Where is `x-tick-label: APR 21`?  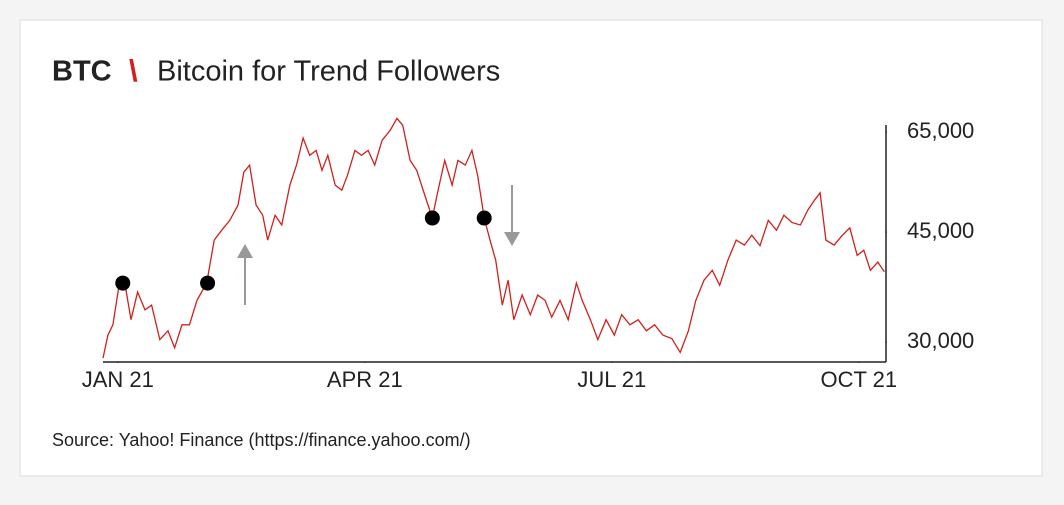 x-tick-label: APR 21 is located at coordinates (365, 379).